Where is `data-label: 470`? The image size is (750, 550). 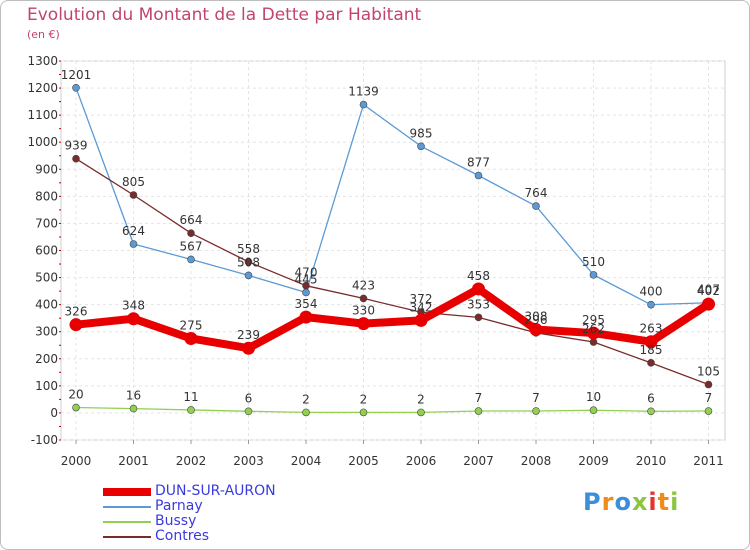
data-label: 470 is located at coordinates (306, 273).